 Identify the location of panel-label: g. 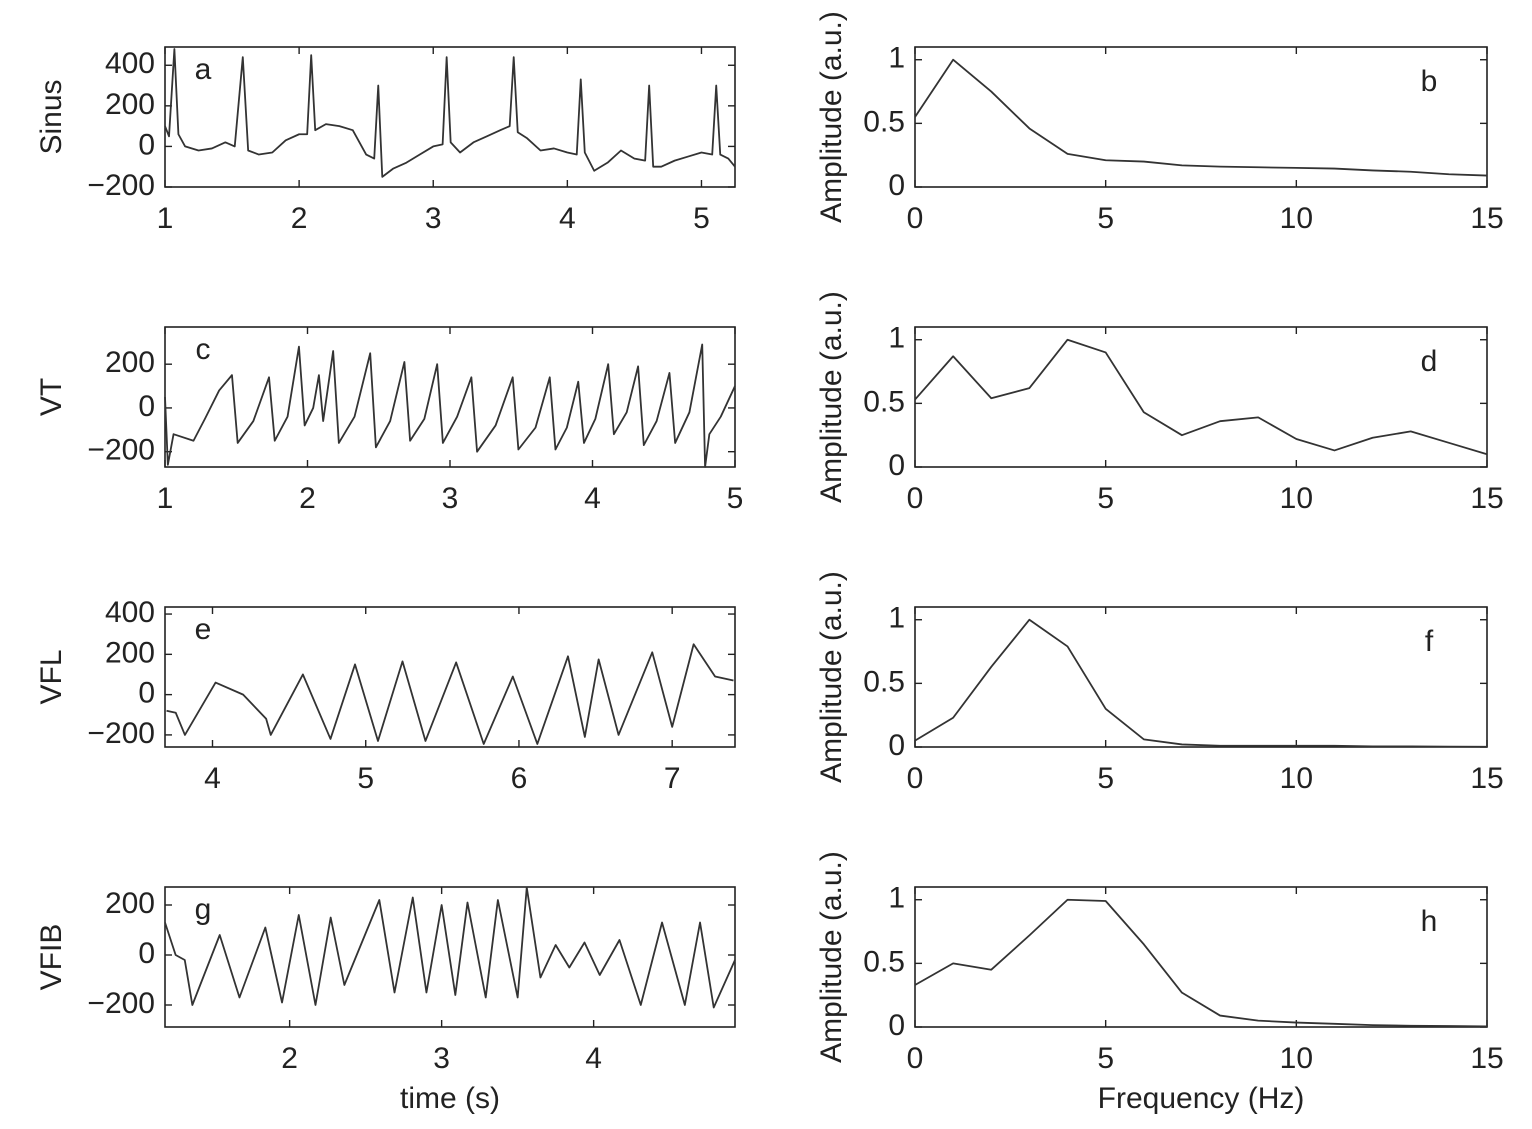
(203, 909).